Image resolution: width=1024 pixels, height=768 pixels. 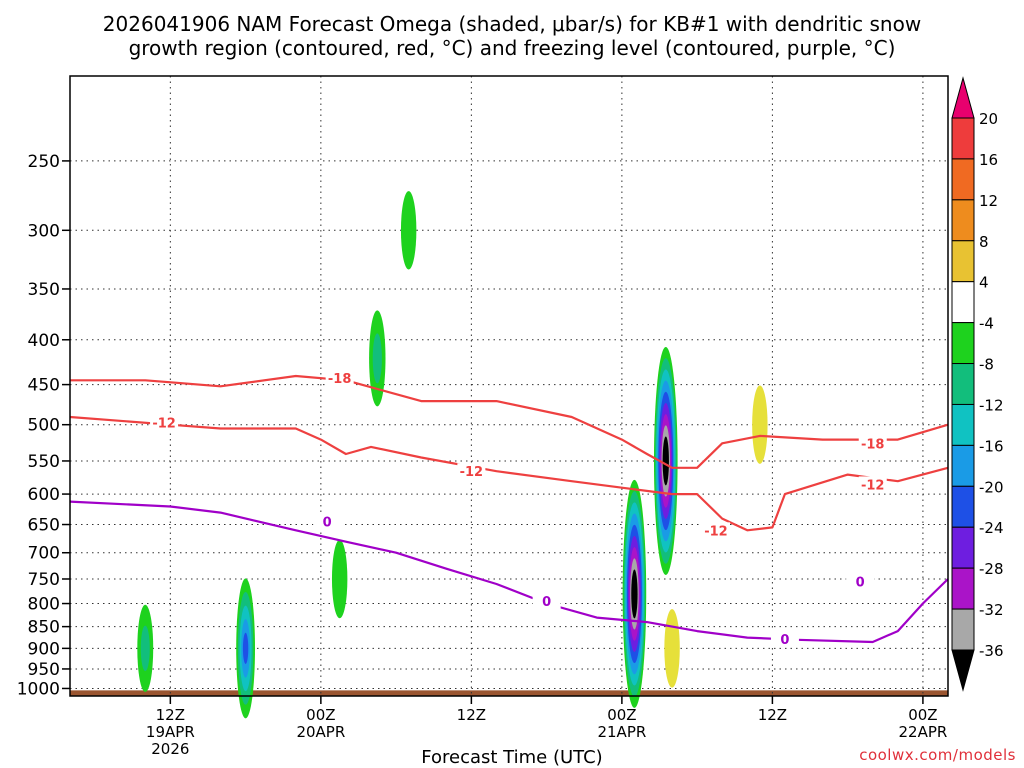 What do you see at coordinates (621, 732) in the screenshot?
I see `x-tick-label-42-1: 21APR` at bounding box center [621, 732].